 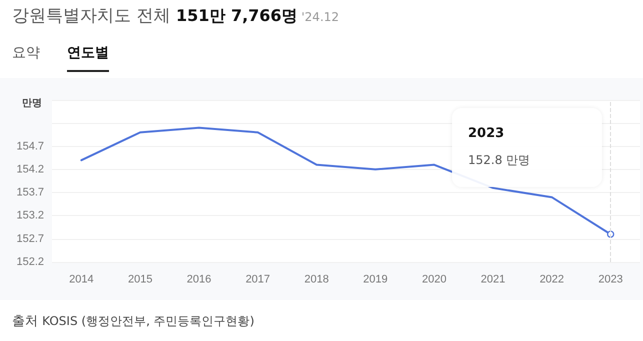 What do you see at coordinates (375, 280) in the screenshot?
I see `x-tick-label: 2019` at bounding box center [375, 280].